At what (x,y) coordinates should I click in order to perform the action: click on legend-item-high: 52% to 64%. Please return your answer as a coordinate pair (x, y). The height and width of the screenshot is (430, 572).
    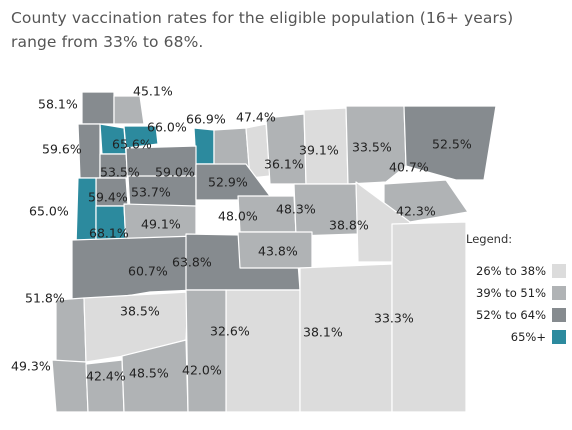
    Looking at the image, I should click on (516, 315).